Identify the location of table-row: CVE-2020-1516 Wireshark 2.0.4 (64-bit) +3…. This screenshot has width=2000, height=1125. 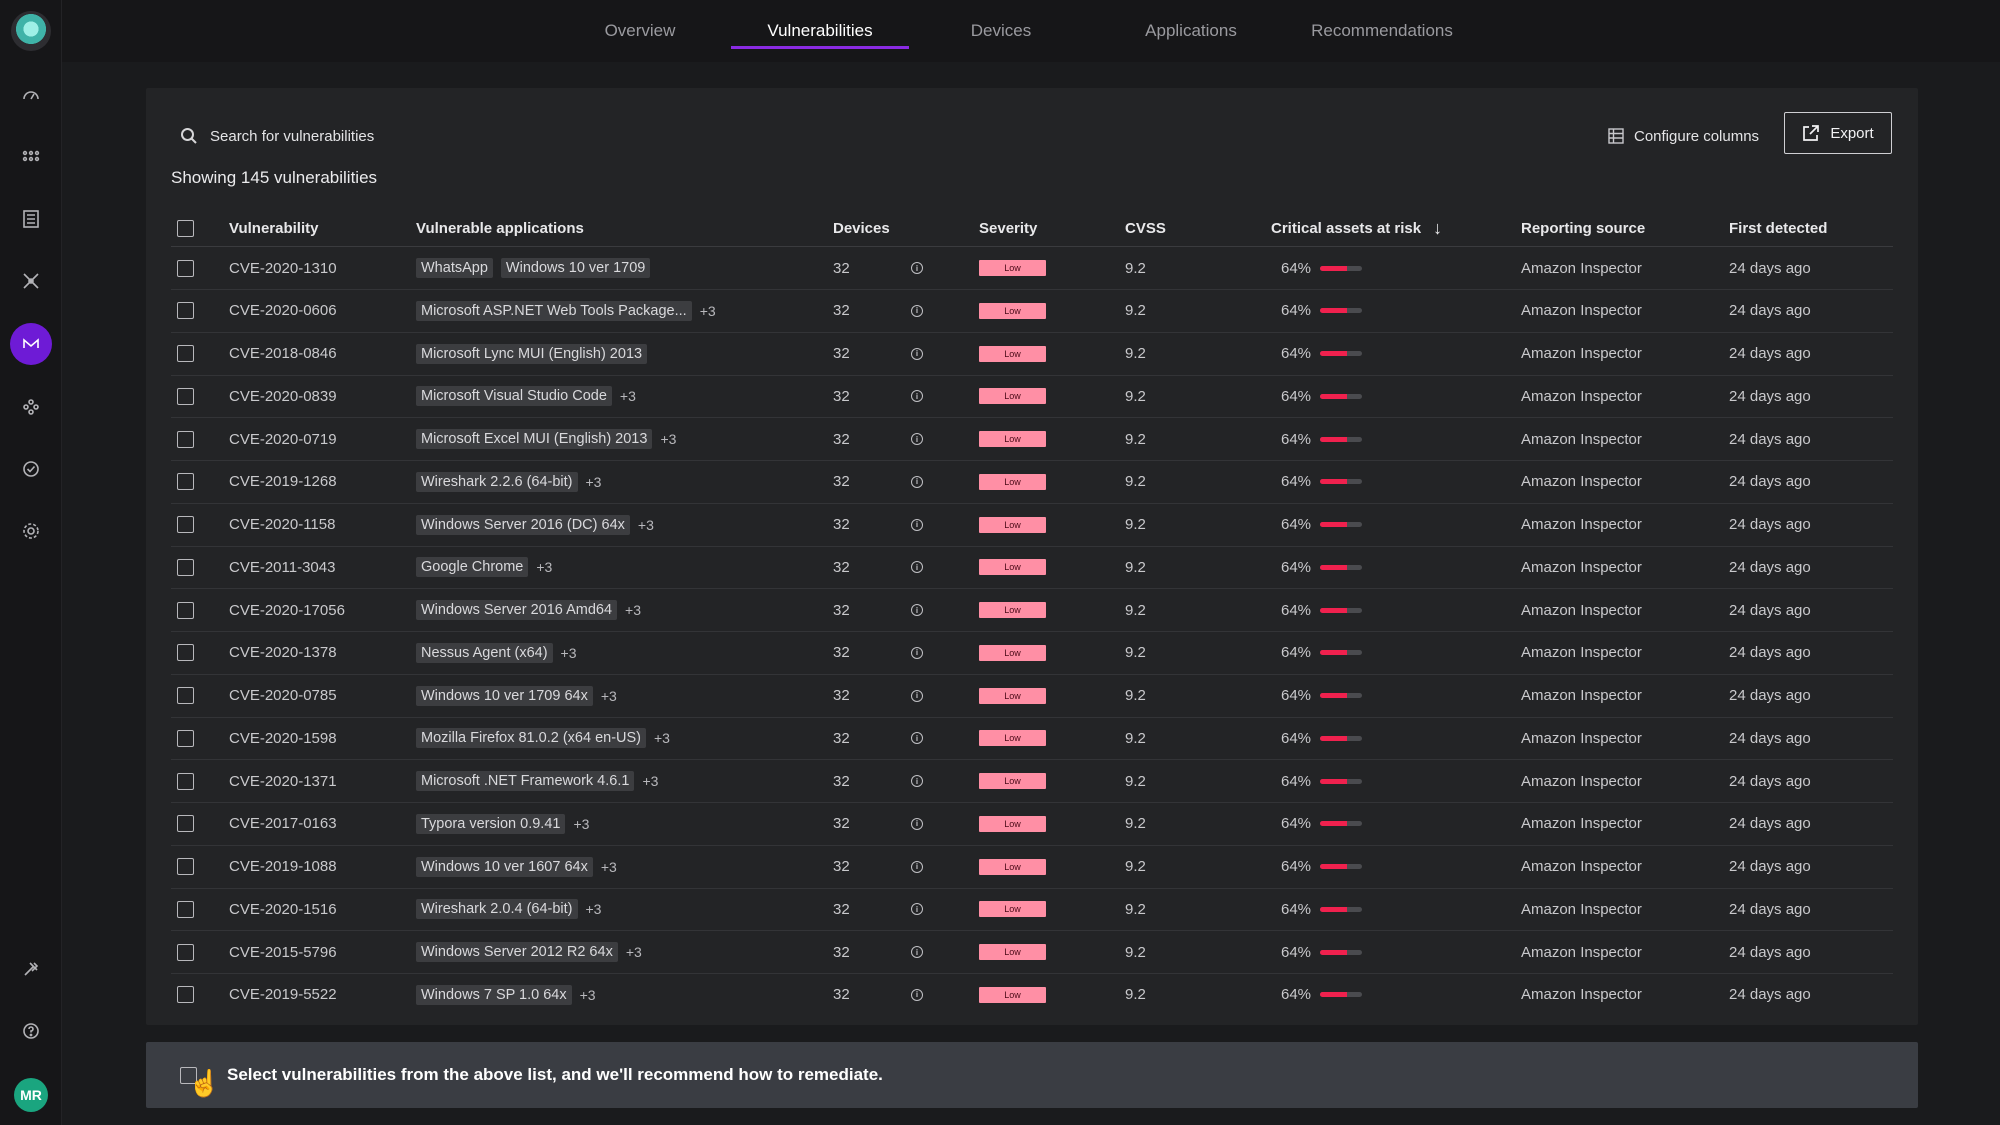
(1032, 910).